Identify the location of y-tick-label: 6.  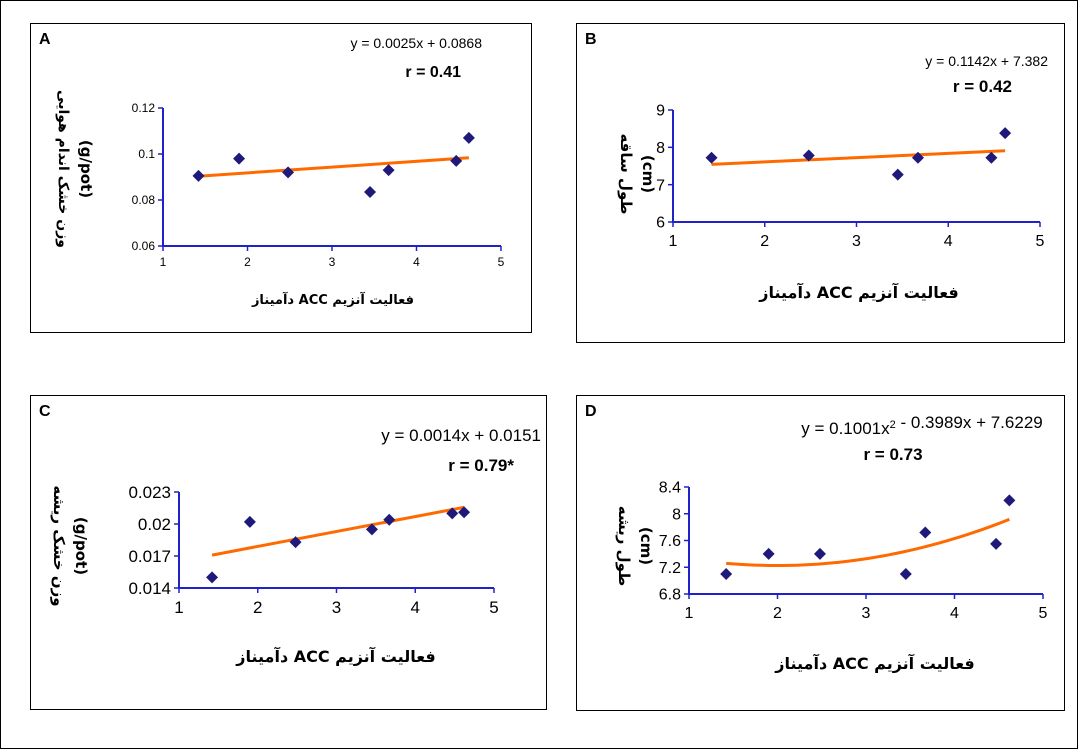
(660, 223).